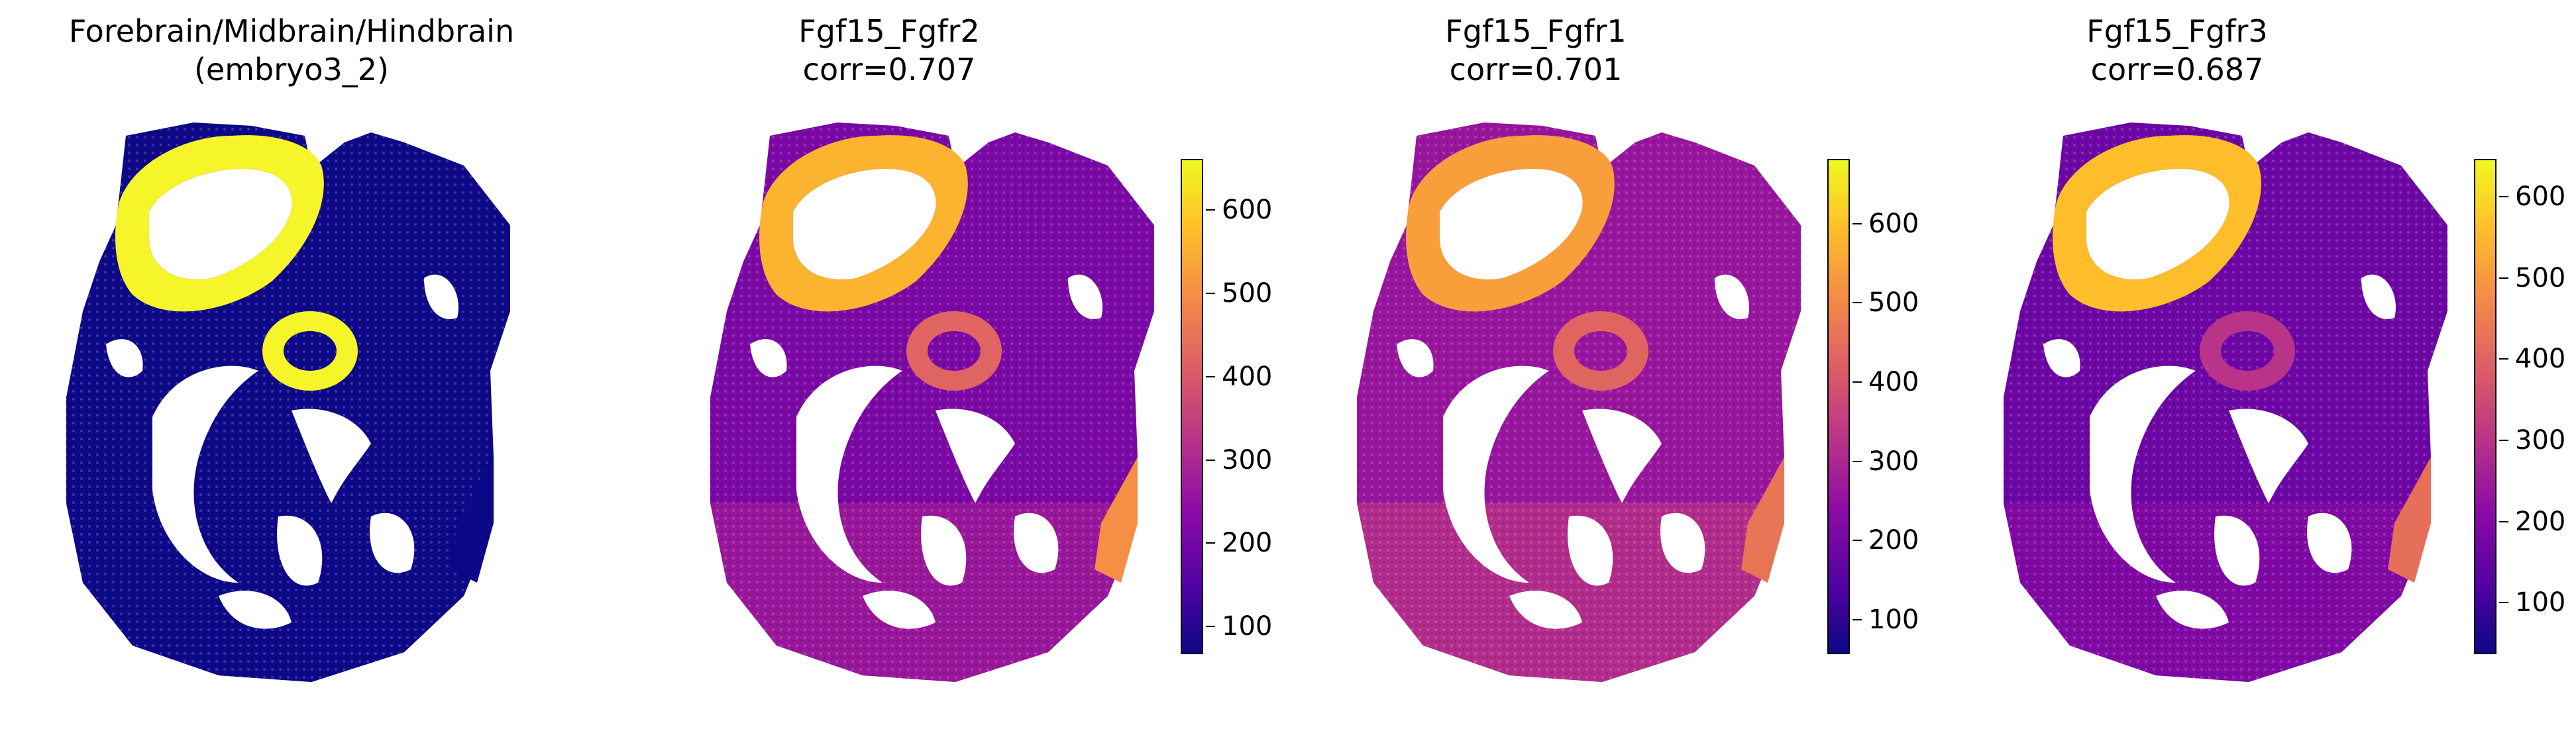 This screenshot has width=2576, height=731. I want to click on panel-title: Fgf15_Fgfr1 corr=0.701, so click(1536, 50).